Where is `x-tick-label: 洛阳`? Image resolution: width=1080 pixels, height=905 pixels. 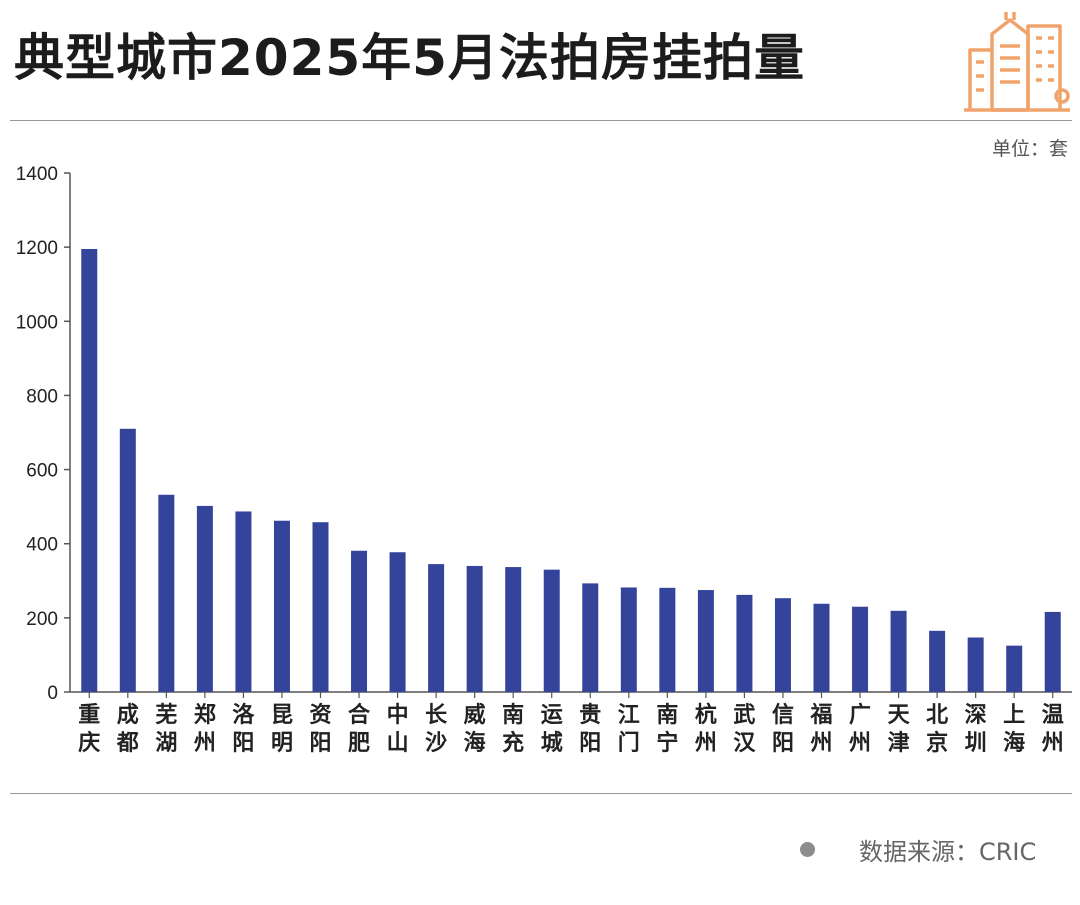 x-tick-label: 洛阳 is located at coordinates (243, 729).